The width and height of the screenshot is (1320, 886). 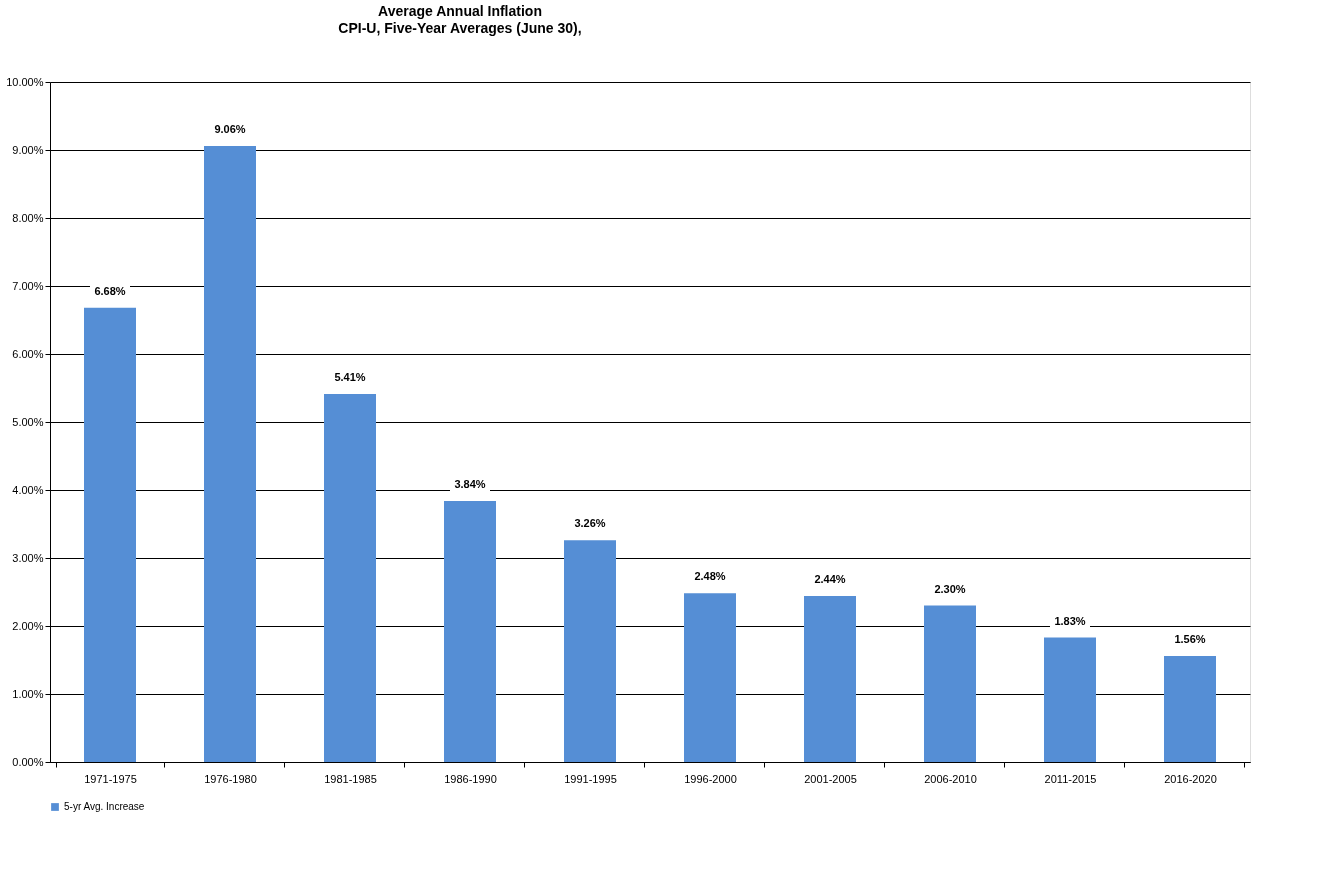 I want to click on data-label: 3.84%, so click(x=470, y=483).